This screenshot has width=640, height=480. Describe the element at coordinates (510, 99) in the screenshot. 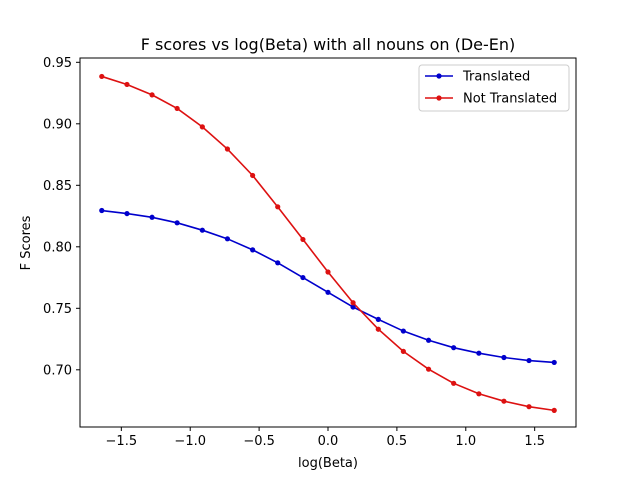

I see `legend-label: Not Translated` at that location.